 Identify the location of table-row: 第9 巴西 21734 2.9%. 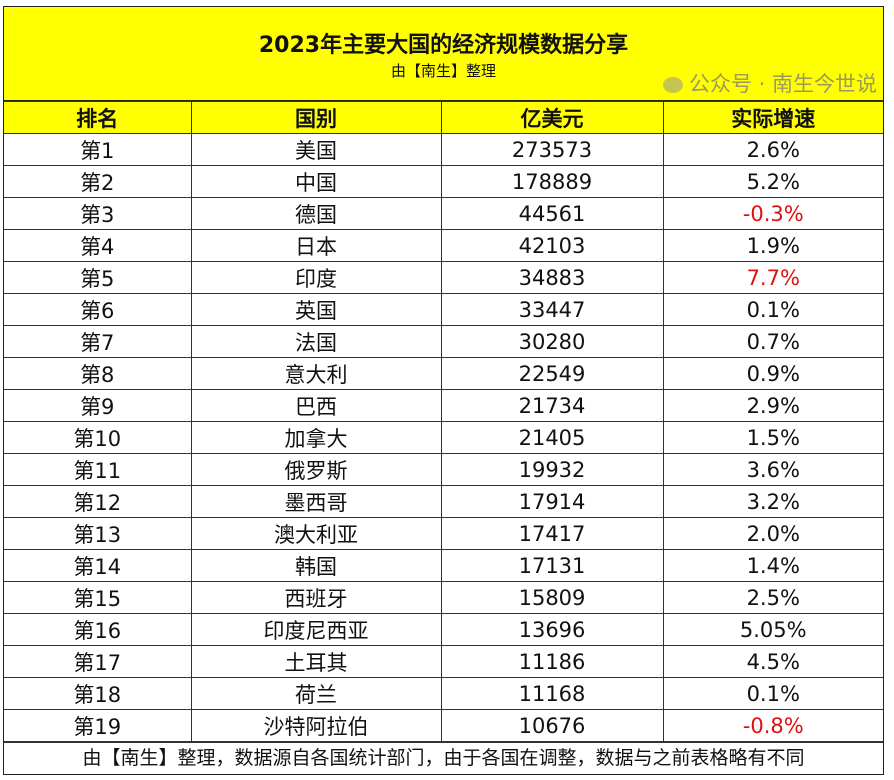
(443, 405).